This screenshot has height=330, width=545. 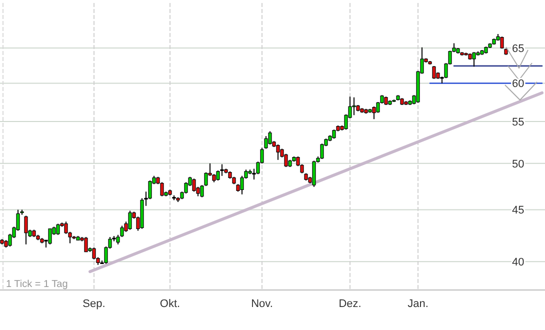 What do you see at coordinates (518, 262) in the screenshot?
I see `y-tick-label: 40` at bounding box center [518, 262].